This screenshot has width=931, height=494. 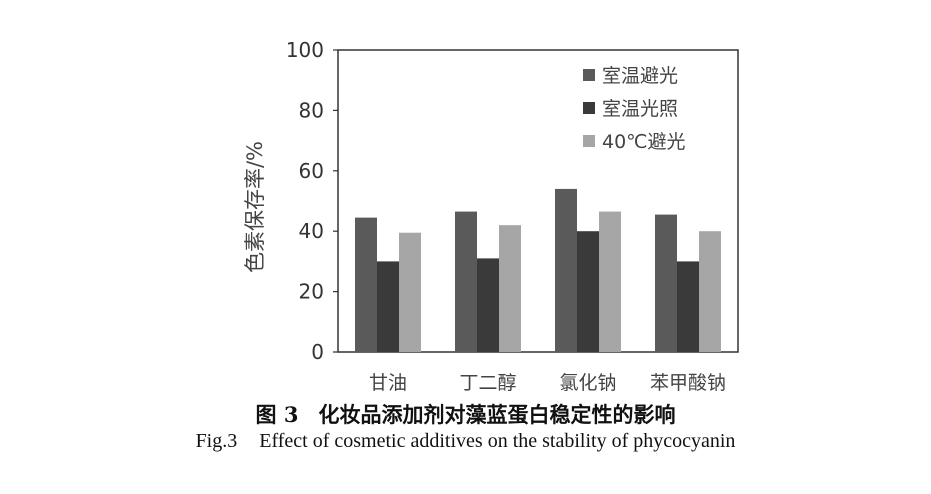 What do you see at coordinates (640, 109) in the screenshot?
I see `legend-label: 室温光照` at bounding box center [640, 109].